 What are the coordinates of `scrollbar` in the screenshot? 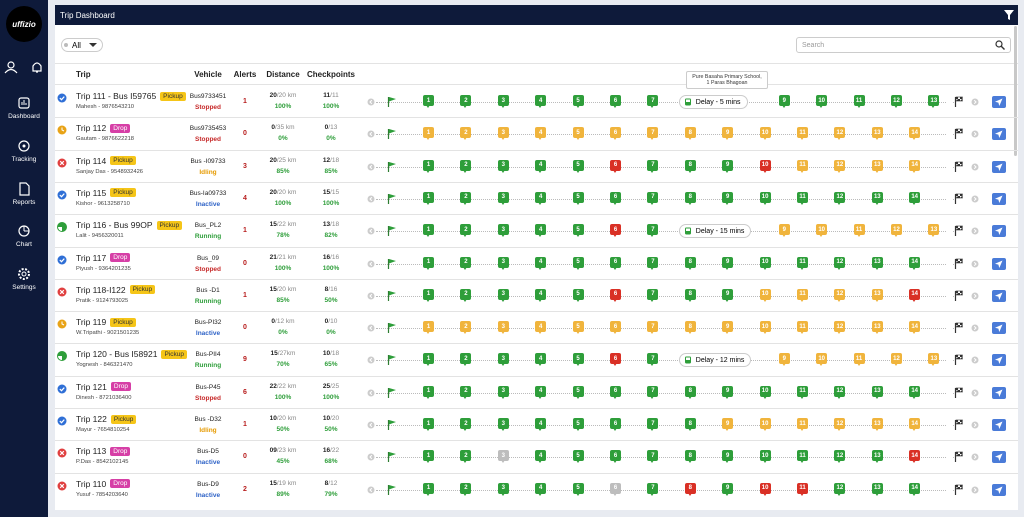 It's located at (1015, 91).